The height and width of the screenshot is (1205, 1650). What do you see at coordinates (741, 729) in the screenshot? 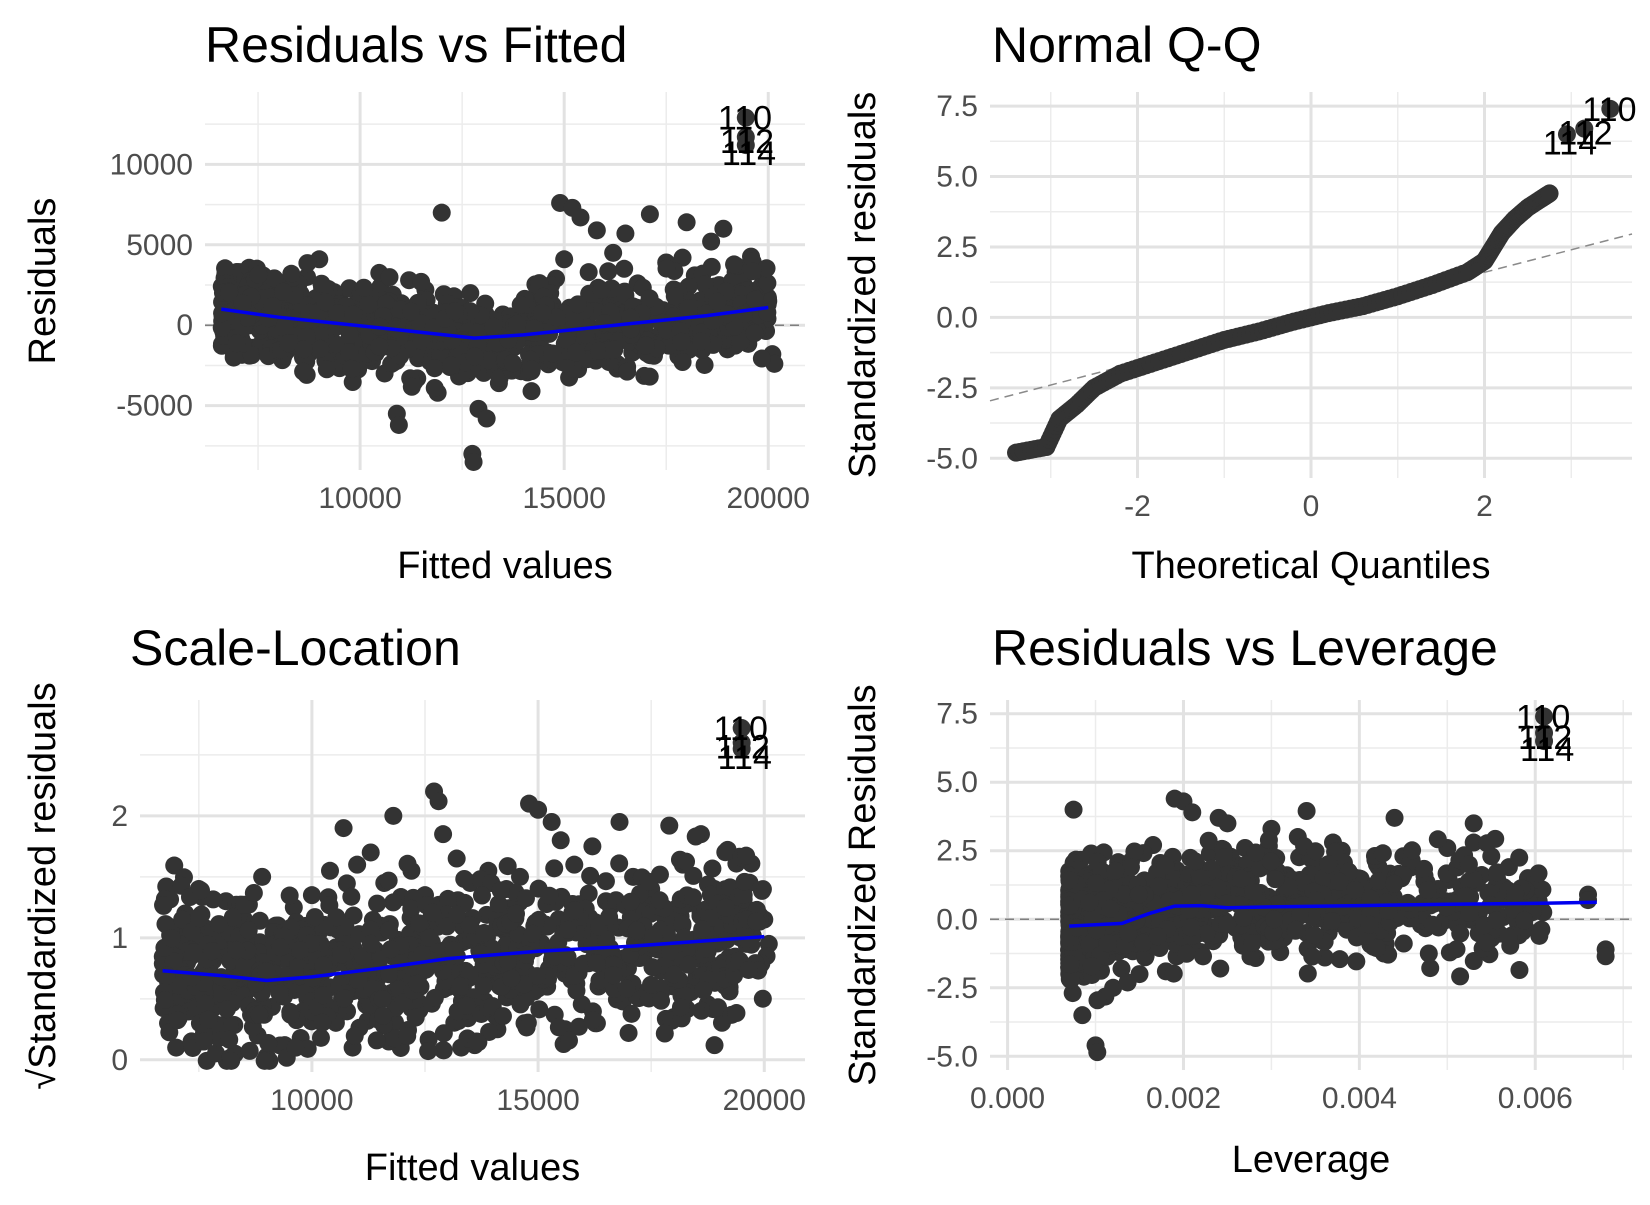
I see `outlier-label: 110` at bounding box center [741, 729].